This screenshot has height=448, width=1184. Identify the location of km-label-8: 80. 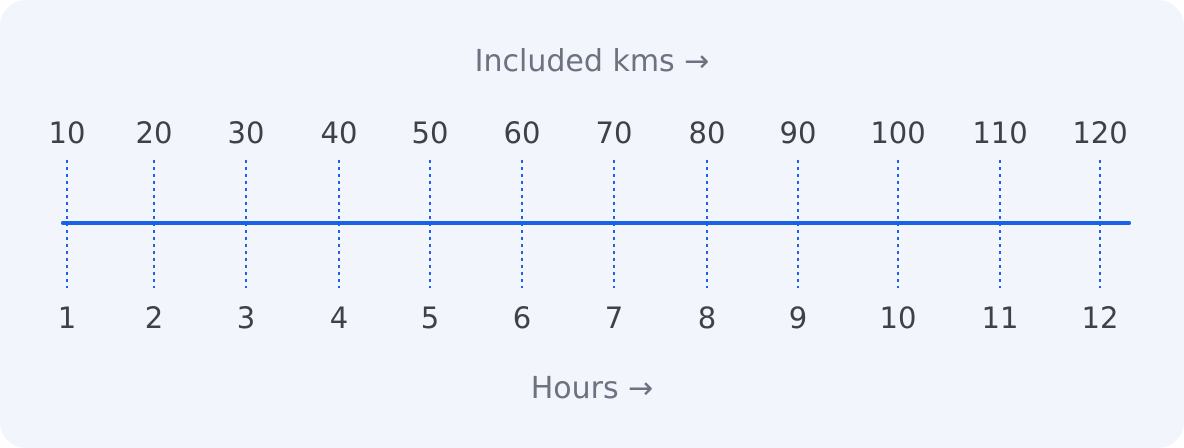
(707, 133).